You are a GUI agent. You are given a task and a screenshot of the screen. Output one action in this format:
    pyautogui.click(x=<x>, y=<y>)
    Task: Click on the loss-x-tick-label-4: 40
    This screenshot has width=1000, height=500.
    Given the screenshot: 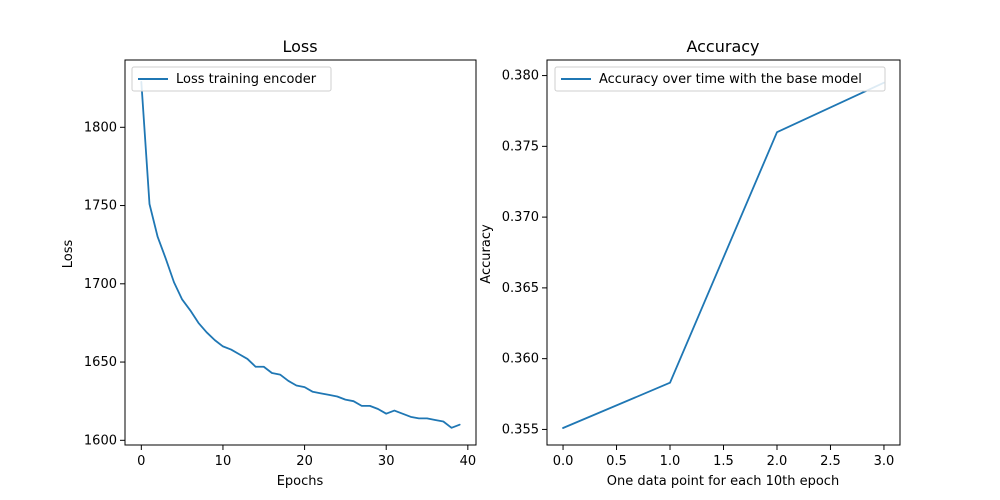 What is the action you would take?
    pyautogui.click(x=468, y=461)
    